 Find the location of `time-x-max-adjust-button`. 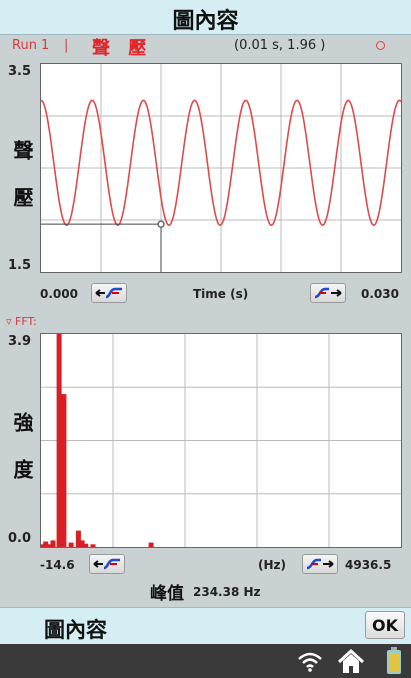

time-x-max-adjust-button is located at coordinates (328, 293).